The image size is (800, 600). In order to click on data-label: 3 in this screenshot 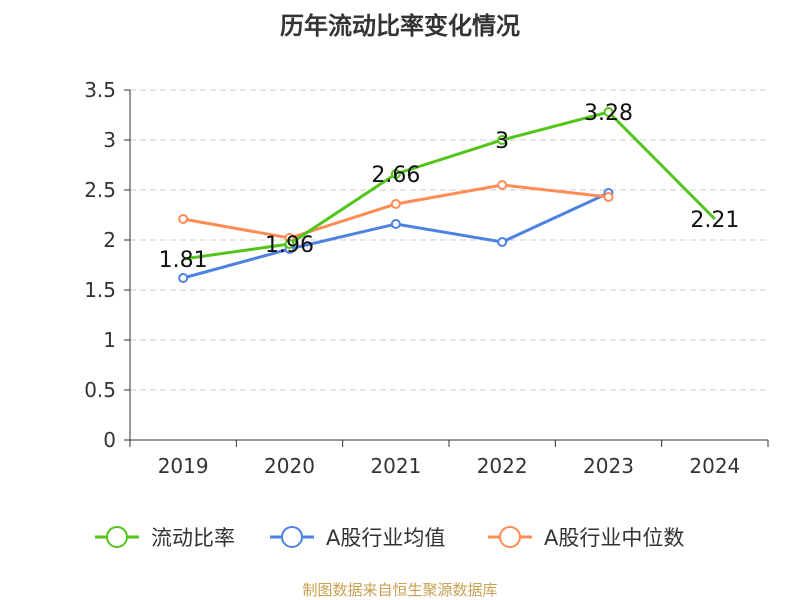, I will do `click(502, 141)`.